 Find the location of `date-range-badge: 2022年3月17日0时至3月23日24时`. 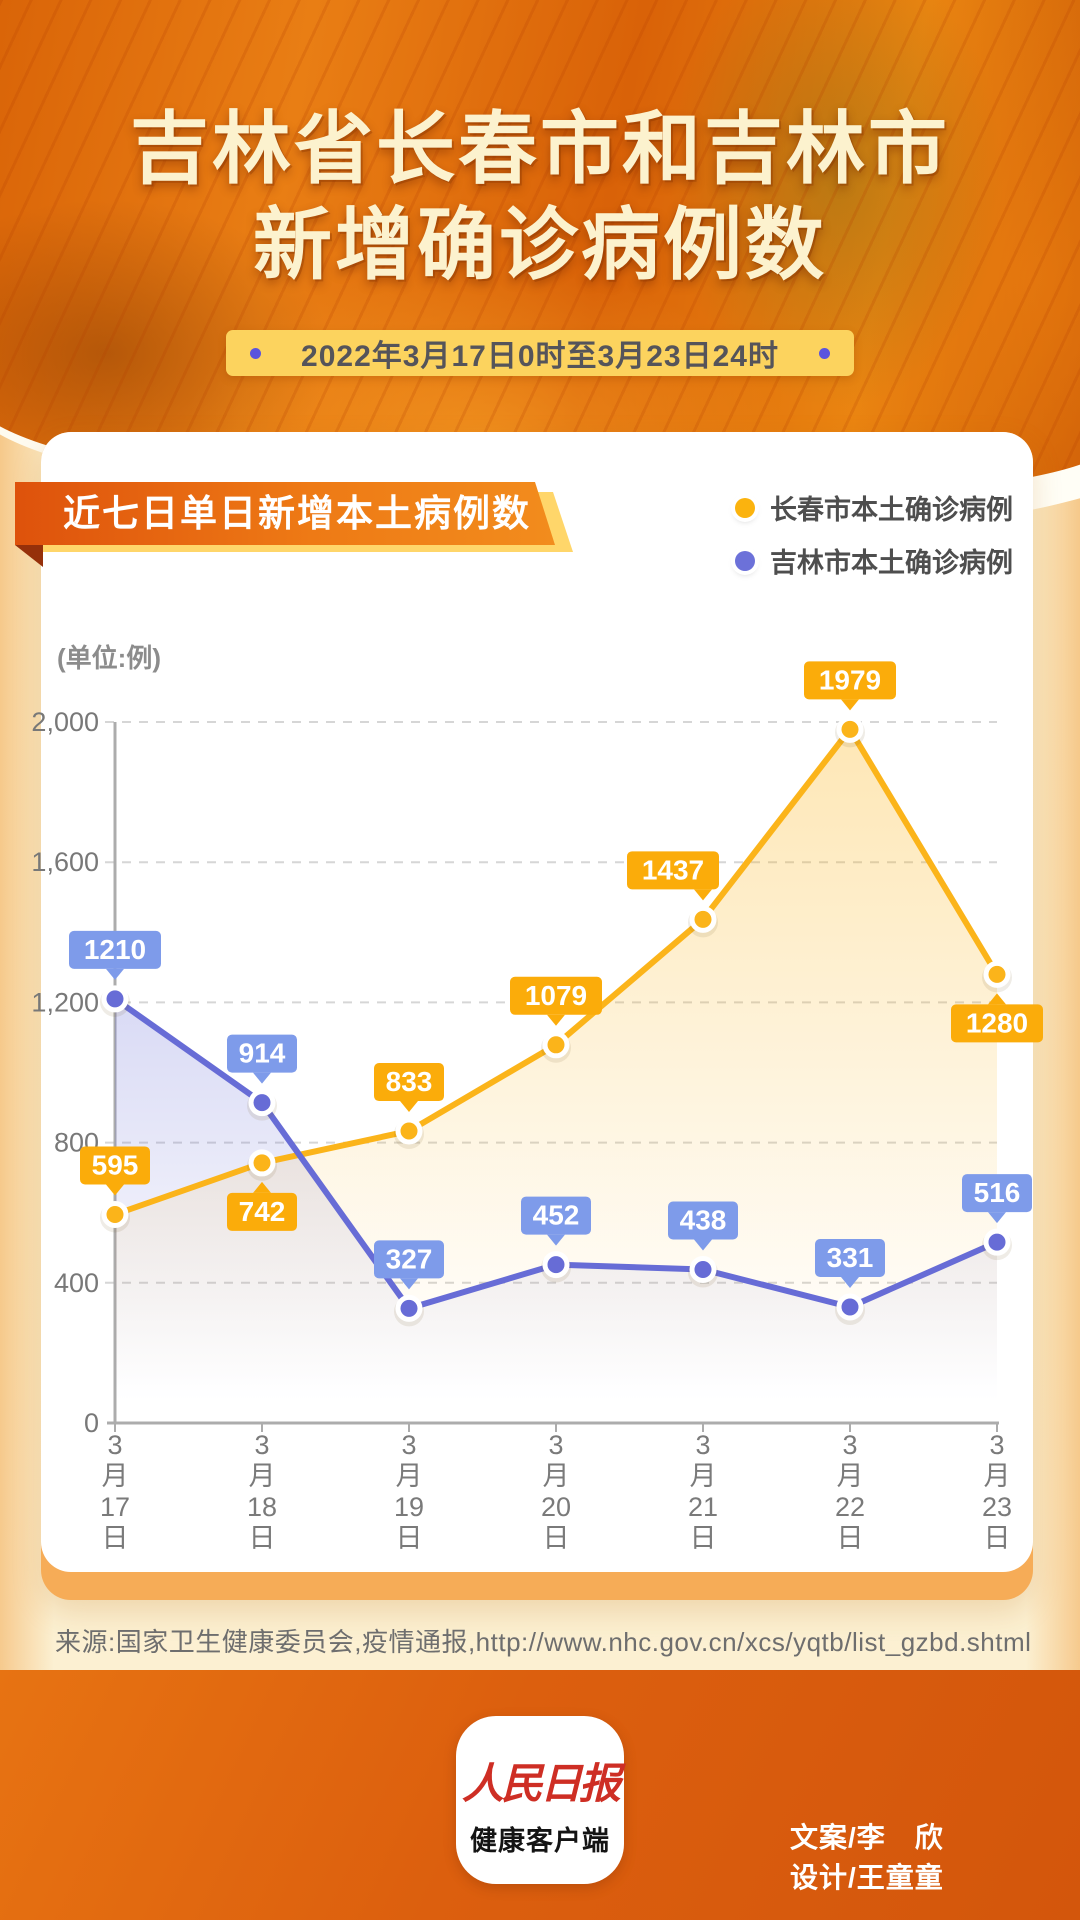

date-range-badge: 2022年3月17日0时至3月23日24时 is located at coordinates (540, 353).